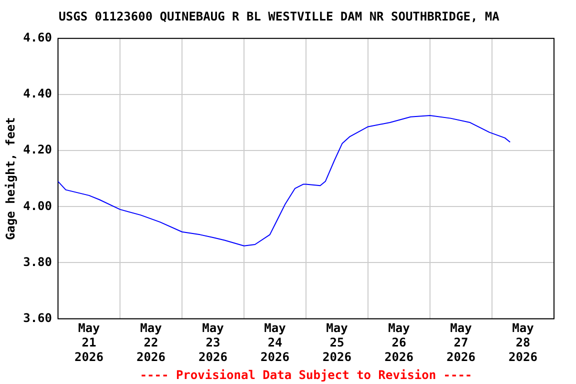  What do you see at coordinates (37, 205) in the screenshot?
I see `y-tick-label: 4.00` at bounding box center [37, 205].